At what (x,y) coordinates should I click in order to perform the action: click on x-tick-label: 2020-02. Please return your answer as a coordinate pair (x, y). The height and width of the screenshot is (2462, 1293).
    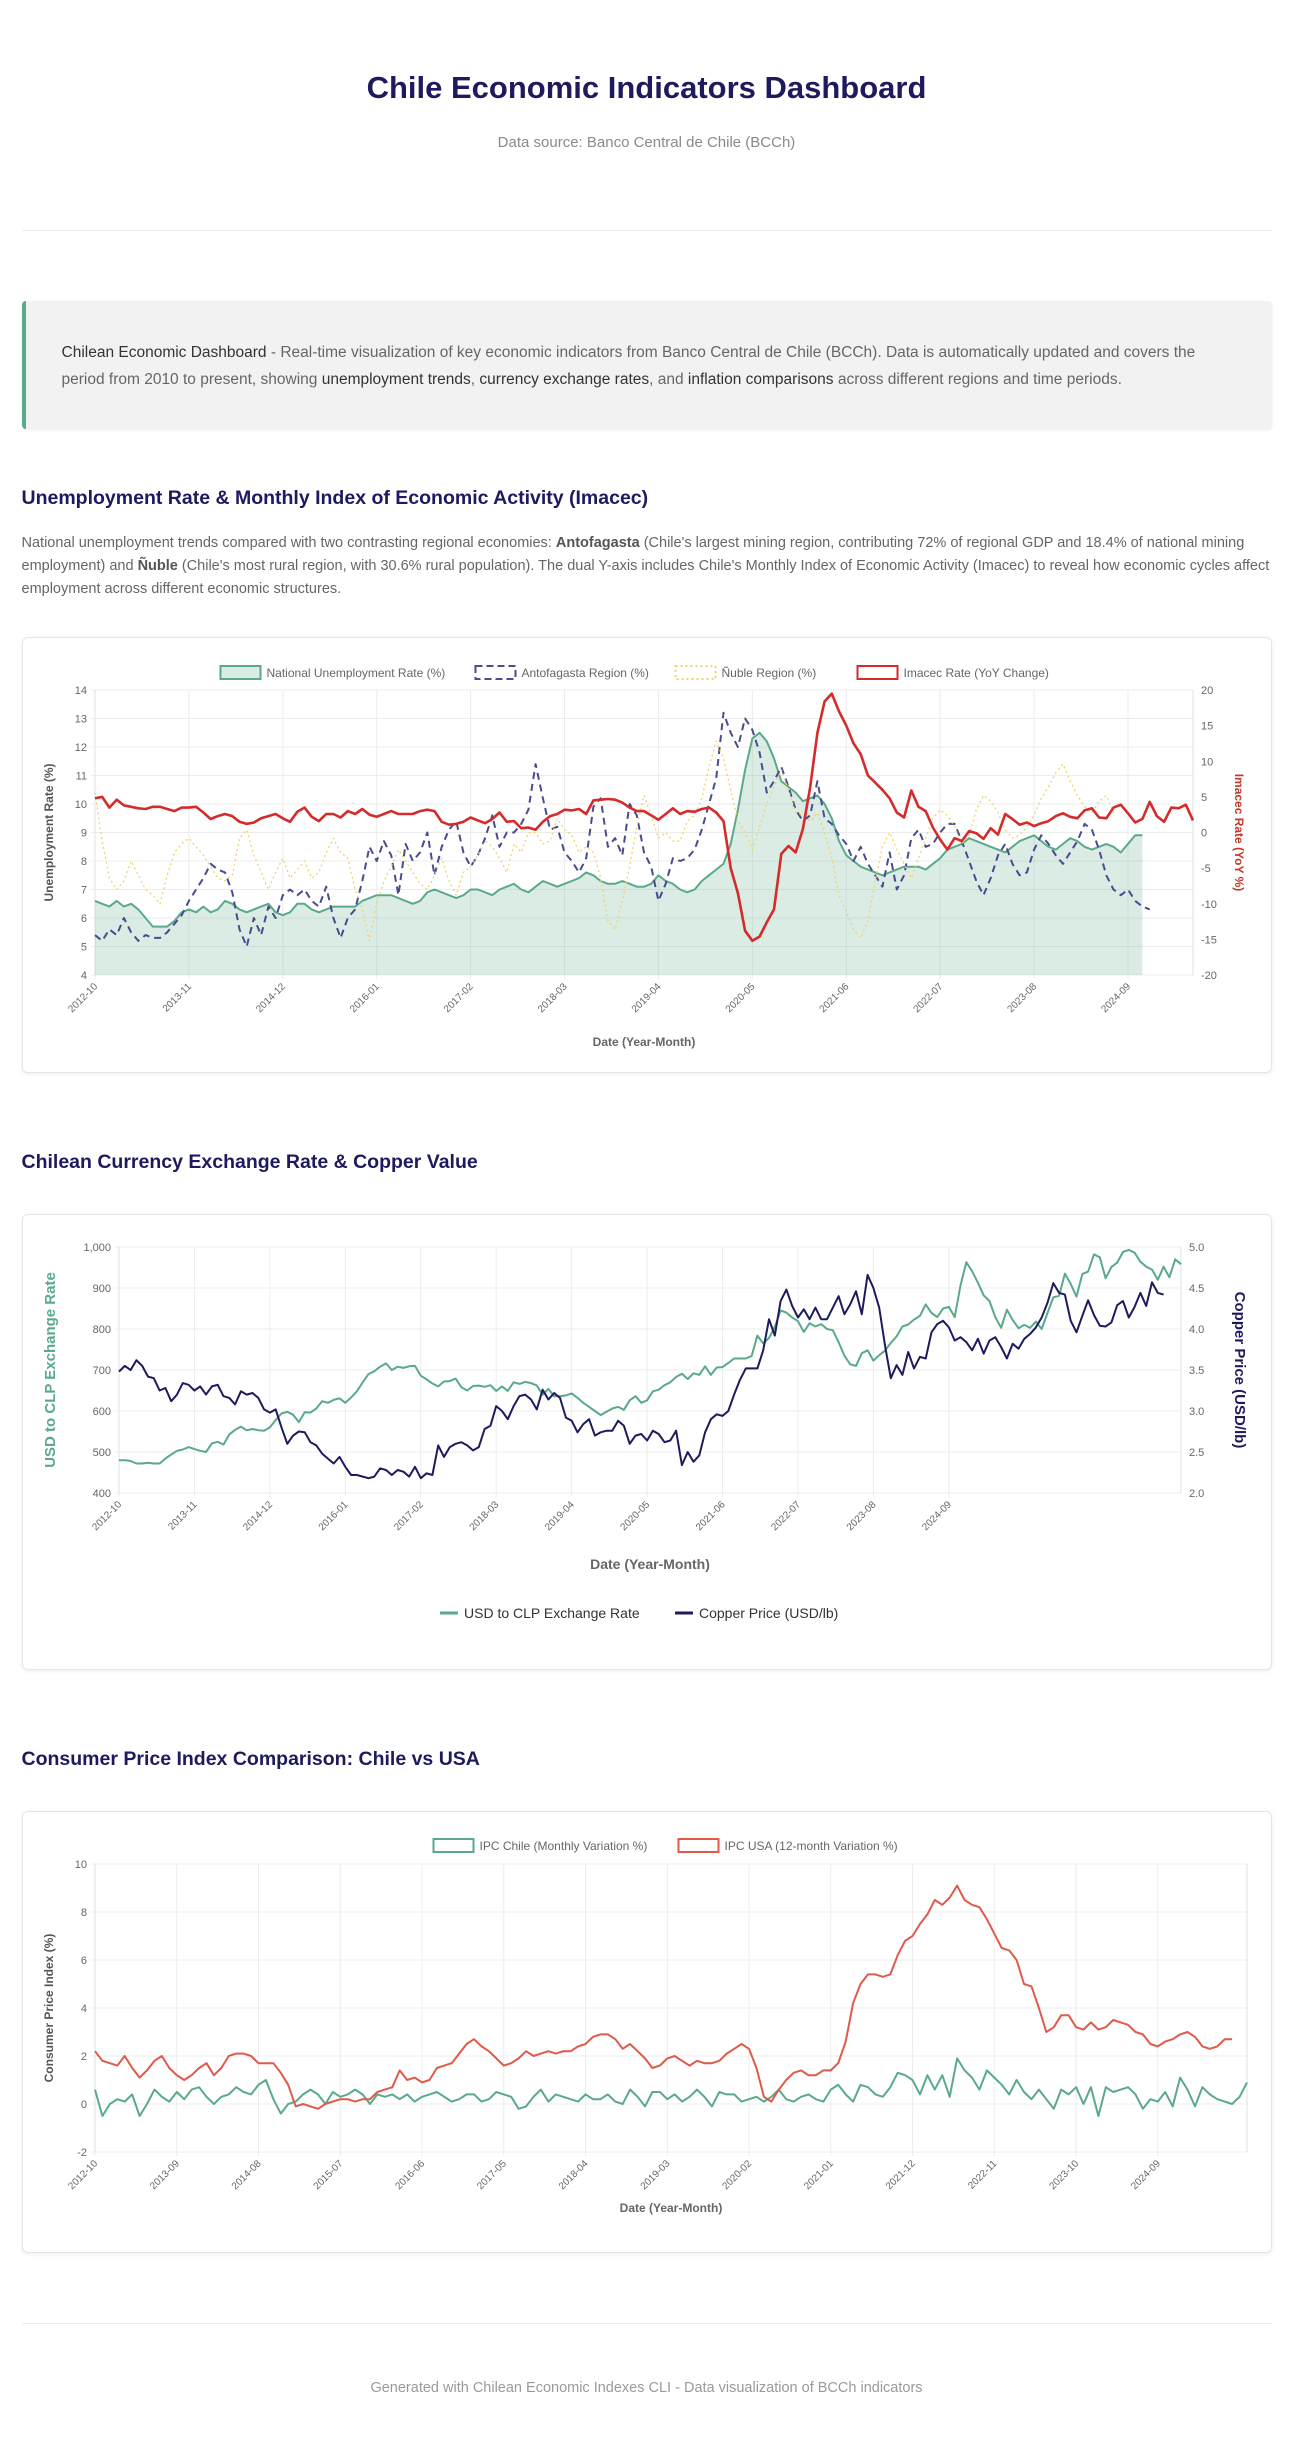
    Looking at the image, I should click on (737, 2175).